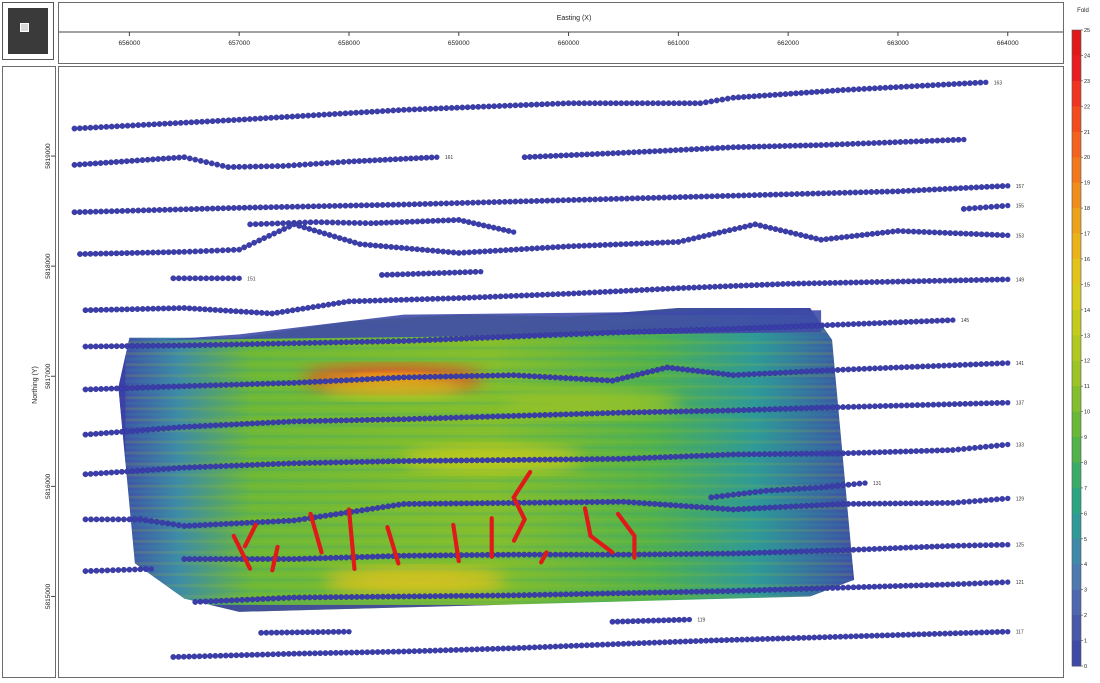  Describe the element at coordinates (24, 27) in the screenshot. I see `viewport-indicator` at that location.